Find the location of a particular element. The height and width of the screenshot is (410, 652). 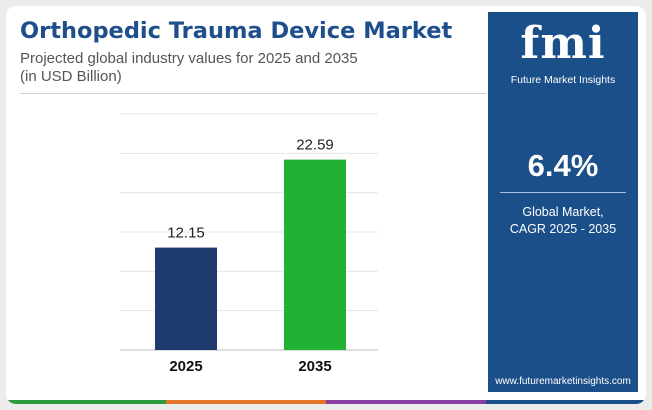

footer-segment-blue is located at coordinates (566, 402).